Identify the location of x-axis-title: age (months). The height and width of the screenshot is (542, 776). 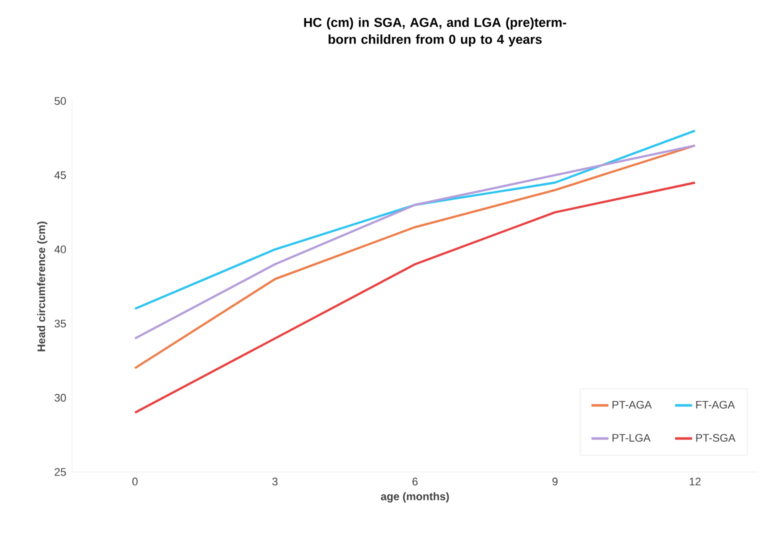
(414, 497).